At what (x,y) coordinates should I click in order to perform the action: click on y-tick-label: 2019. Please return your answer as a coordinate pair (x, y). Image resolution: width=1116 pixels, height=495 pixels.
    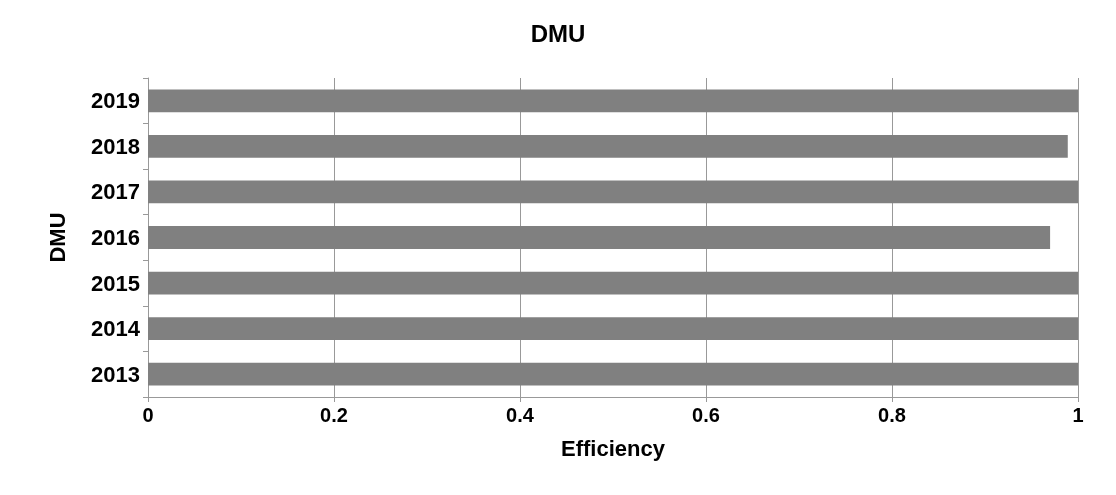
    Looking at the image, I should click on (115, 101).